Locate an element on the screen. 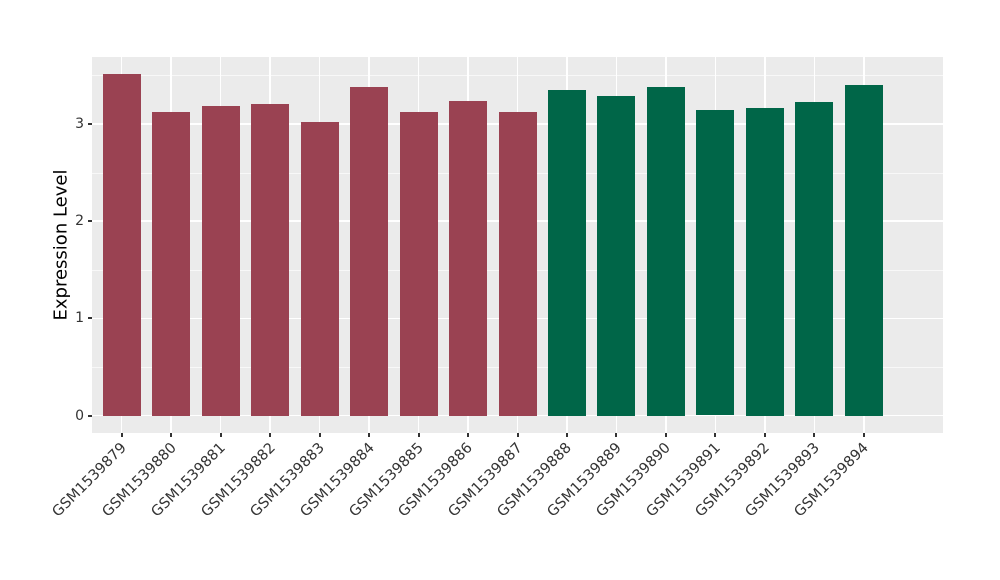 The width and height of the screenshot is (1000, 580). y-tick-label: 1 is located at coordinates (79, 318).